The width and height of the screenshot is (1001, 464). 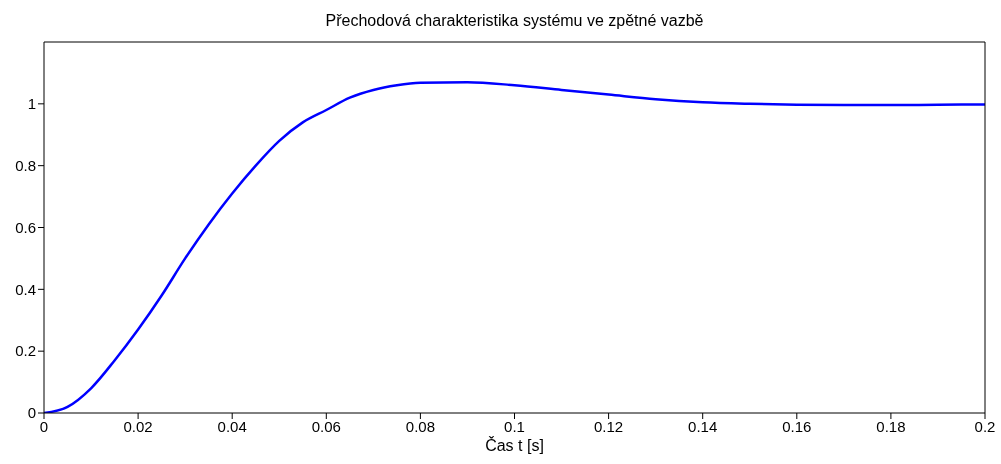 I want to click on x-tick-label: 0.2, so click(x=985, y=426).